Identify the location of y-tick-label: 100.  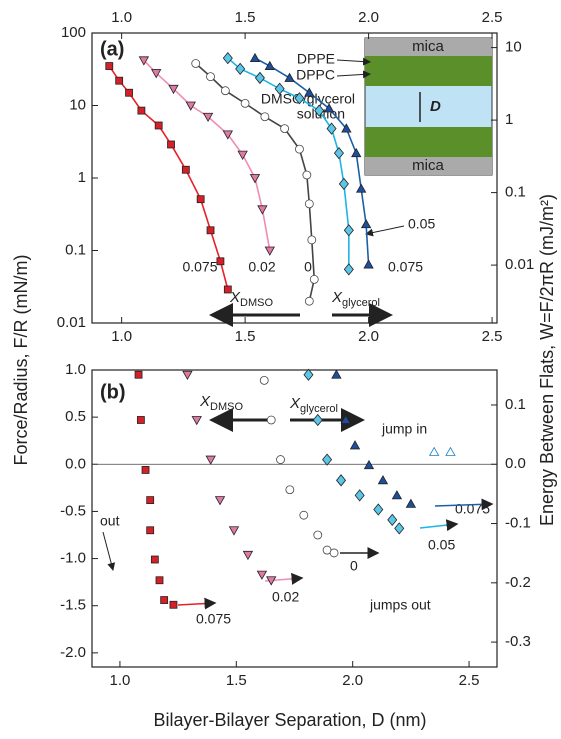
(73, 32).